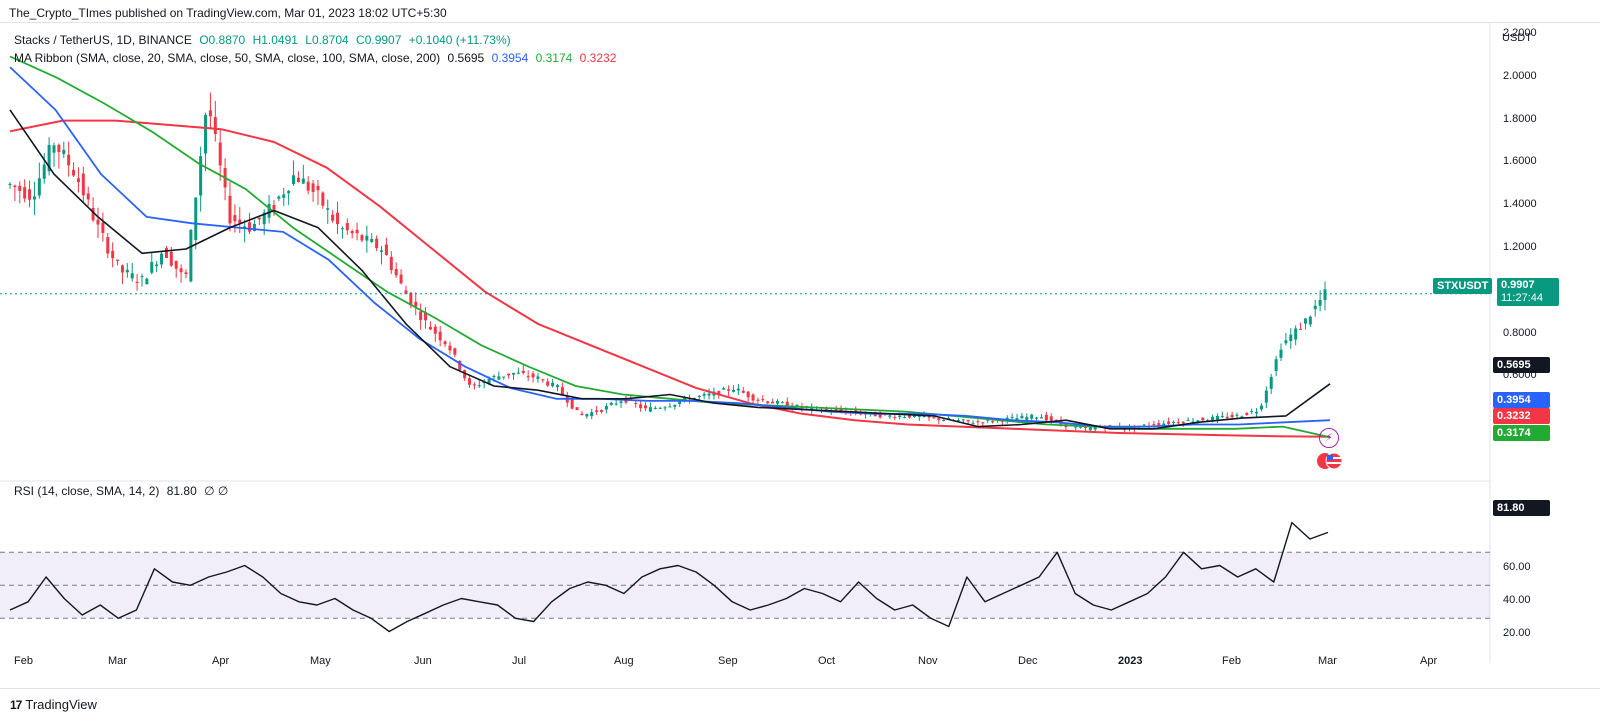 The height and width of the screenshot is (722, 1600). What do you see at coordinates (1520, 75) in the screenshot?
I see `price-tick-label: 2.0000` at bounding box center [1520, 75].